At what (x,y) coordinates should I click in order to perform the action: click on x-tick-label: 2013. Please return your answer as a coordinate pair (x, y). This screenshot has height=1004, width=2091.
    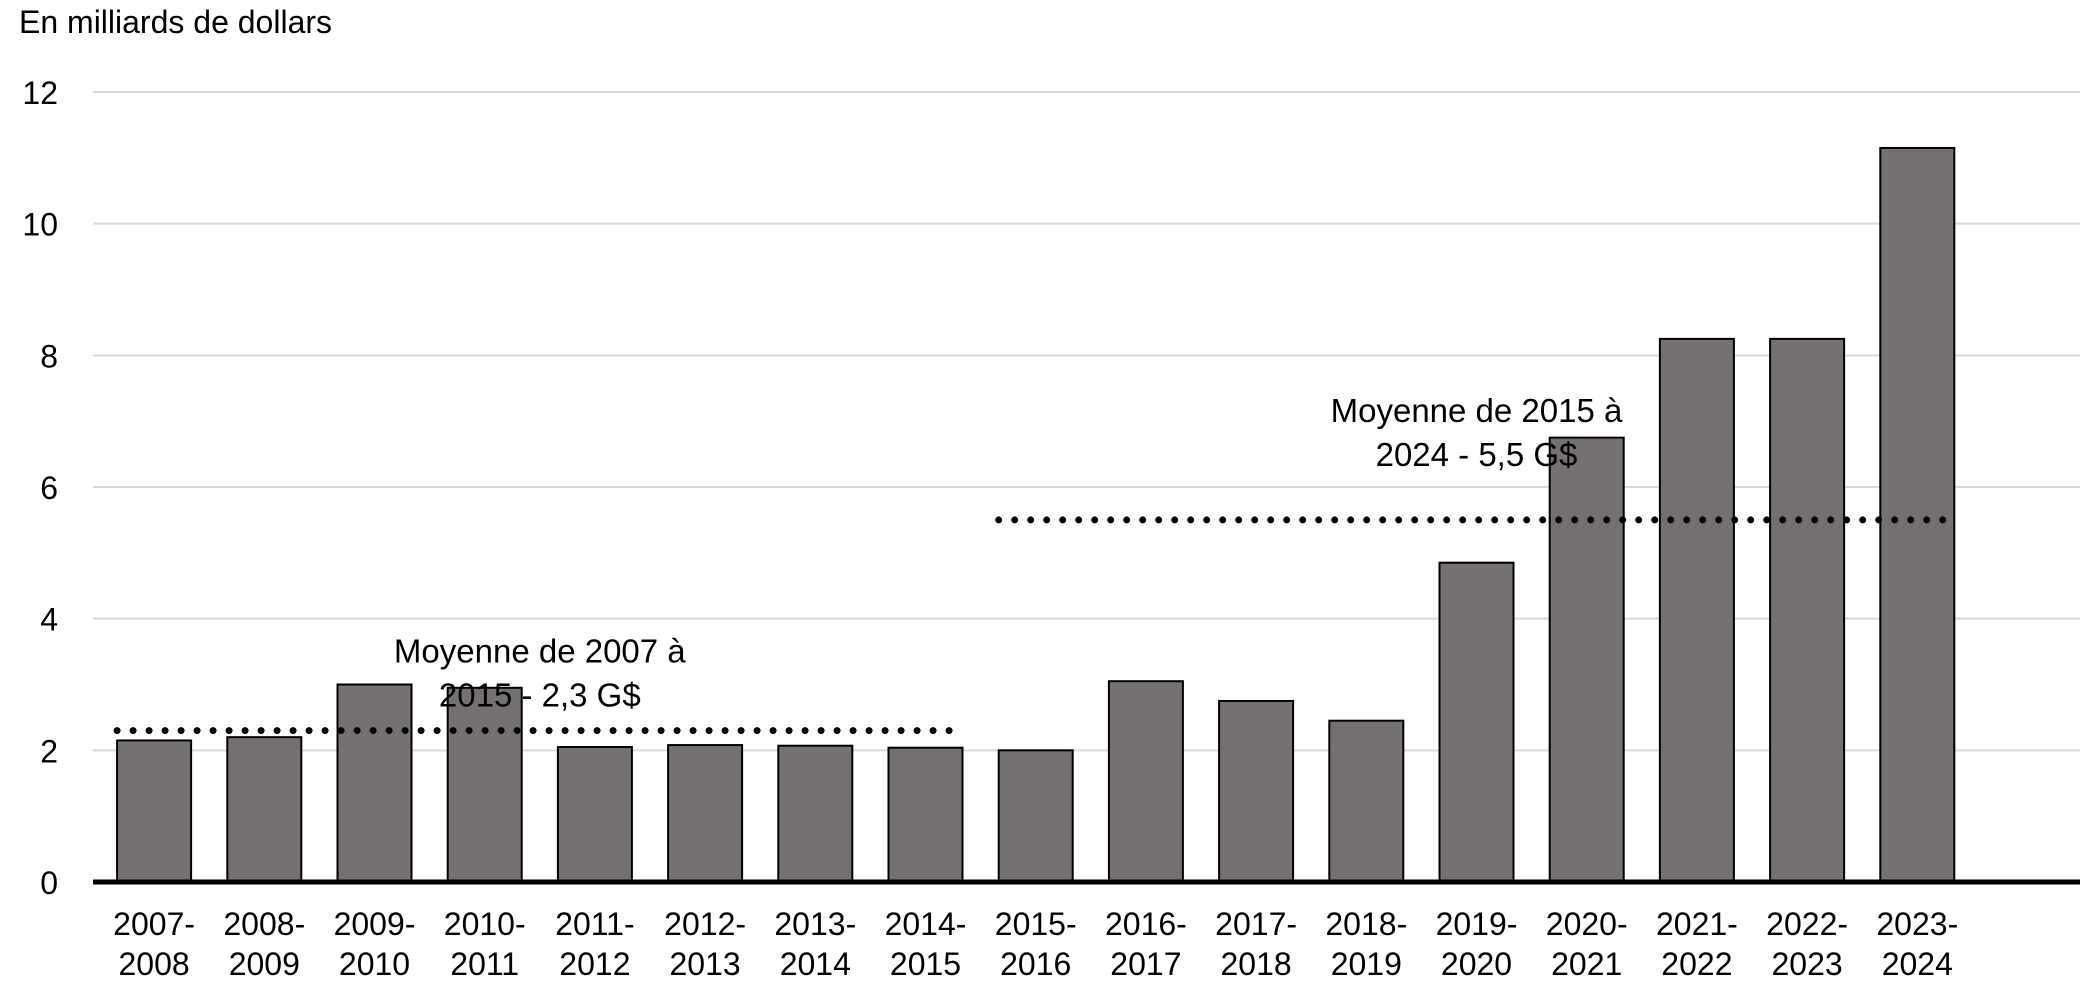
    Looking at the image, I should click on (705, 964).